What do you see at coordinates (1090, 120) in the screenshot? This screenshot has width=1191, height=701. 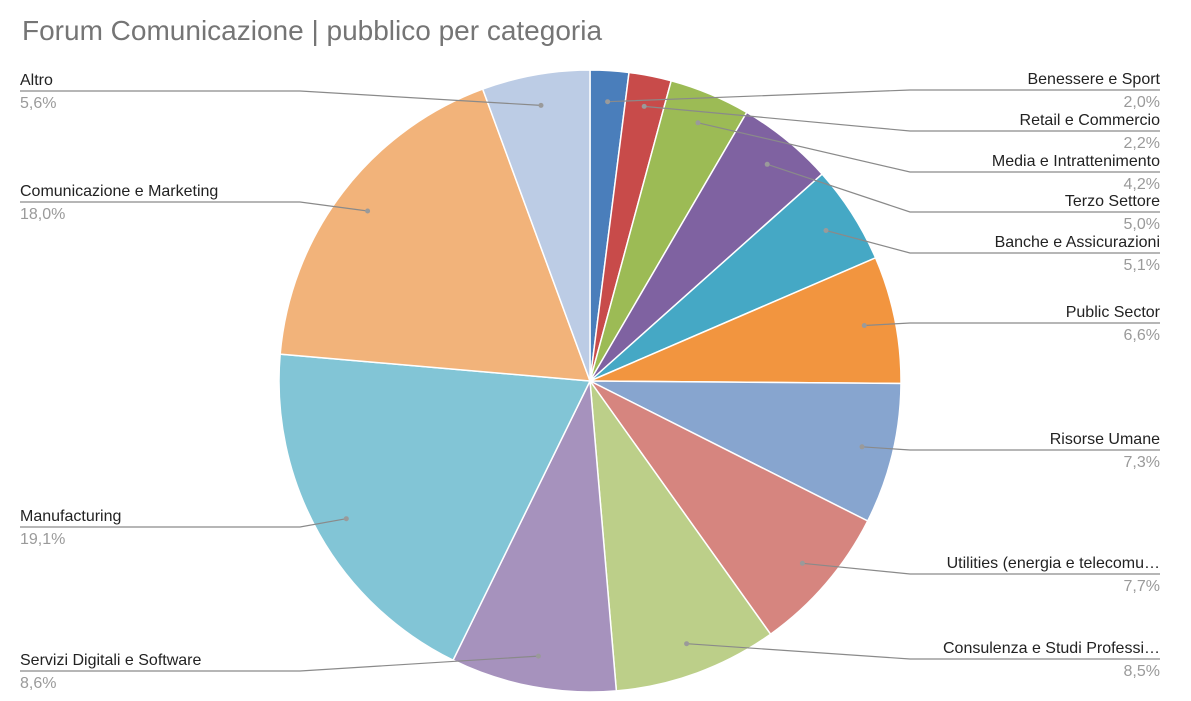 I see `slice-label-retail-e-commercio: Retail e Commercio` at bounding box center [1090, 120].